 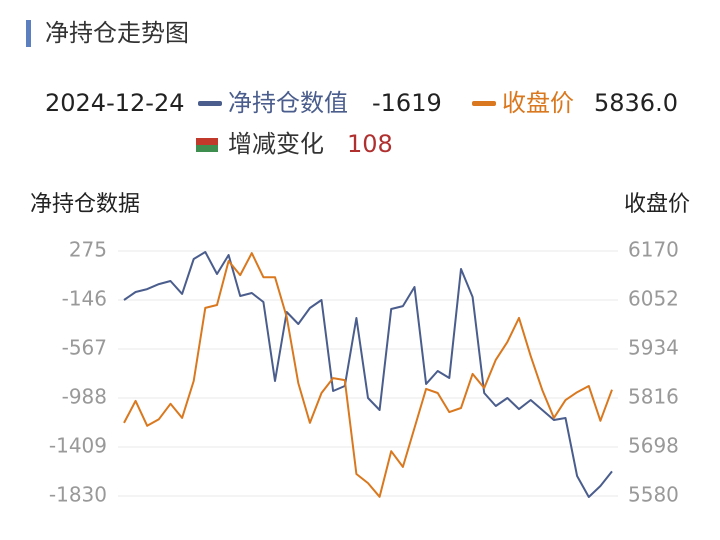 What do you see at coordinates (276, 144) in the screenshot?
I see `legend-label: 增减变化` at bounding box center [276, 144].